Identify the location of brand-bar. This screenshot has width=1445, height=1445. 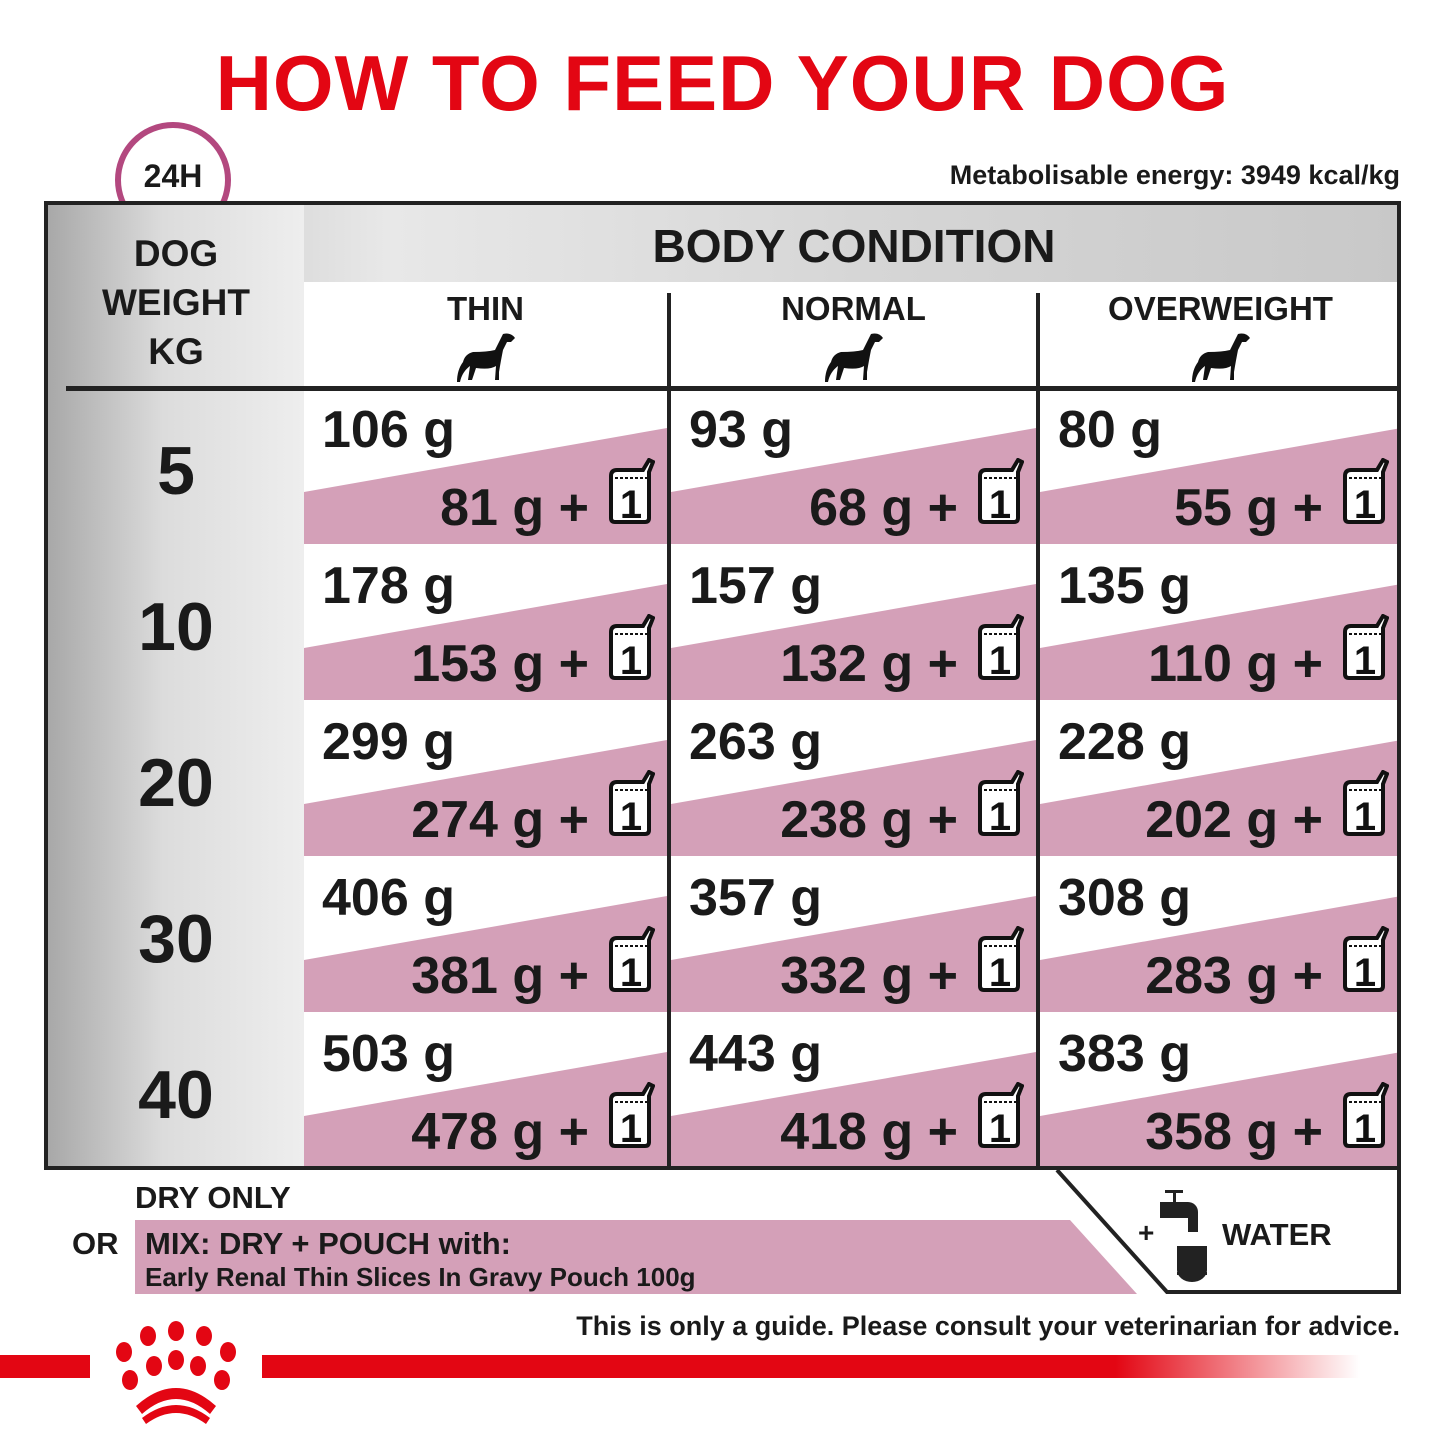
(680, 1366).